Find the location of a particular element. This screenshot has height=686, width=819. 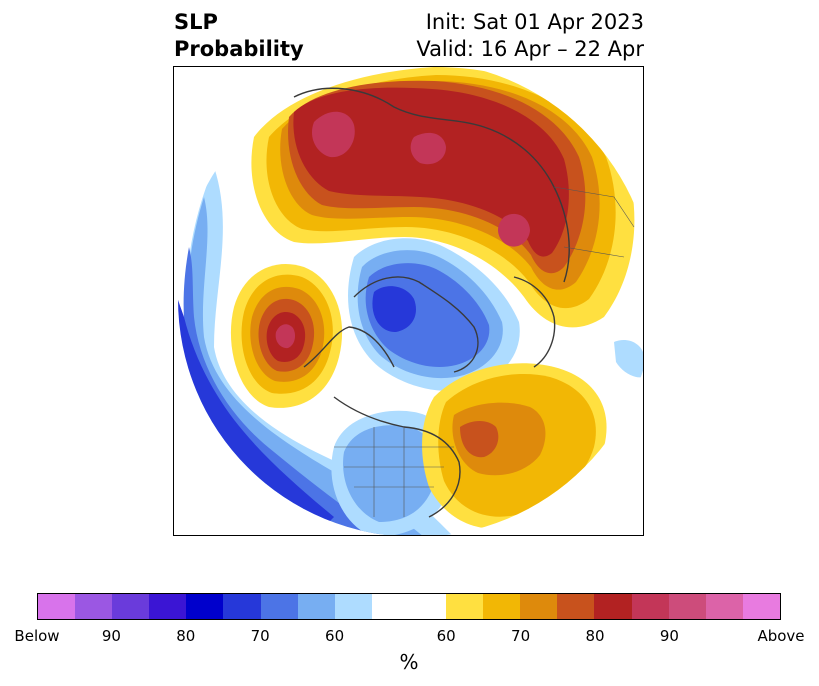

title-left: SLP Probability is located at coordinates (239, 36).